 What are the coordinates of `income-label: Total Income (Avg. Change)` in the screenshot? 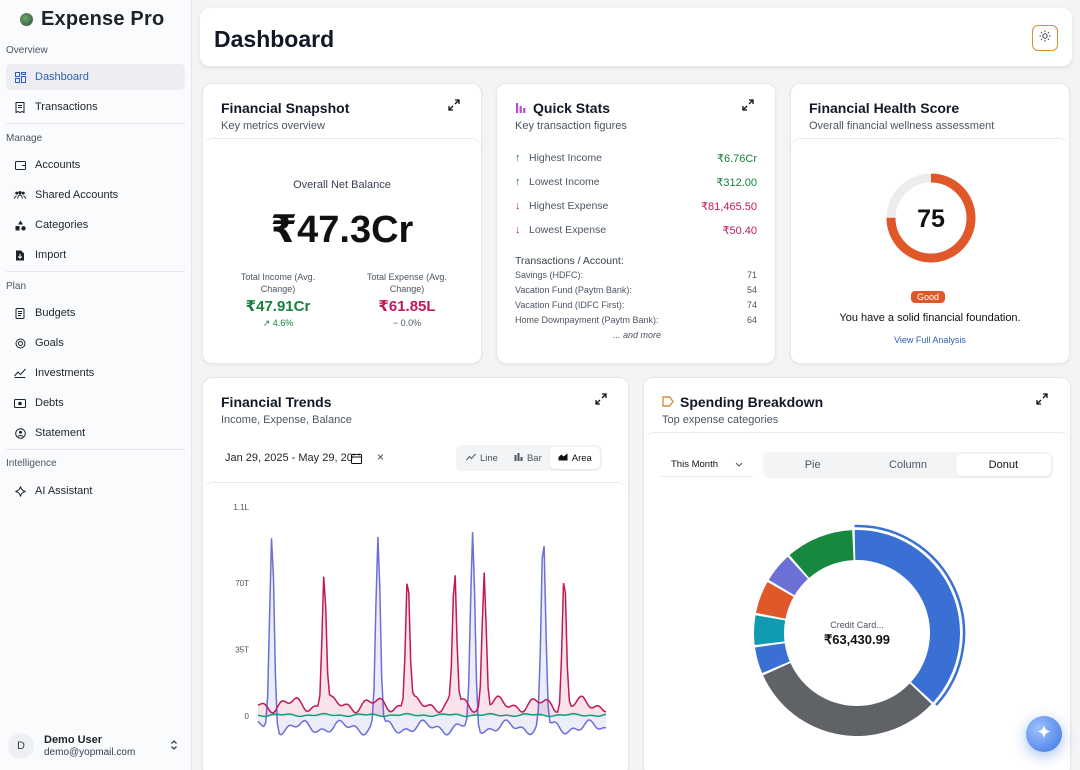 It's located at (278, 283).